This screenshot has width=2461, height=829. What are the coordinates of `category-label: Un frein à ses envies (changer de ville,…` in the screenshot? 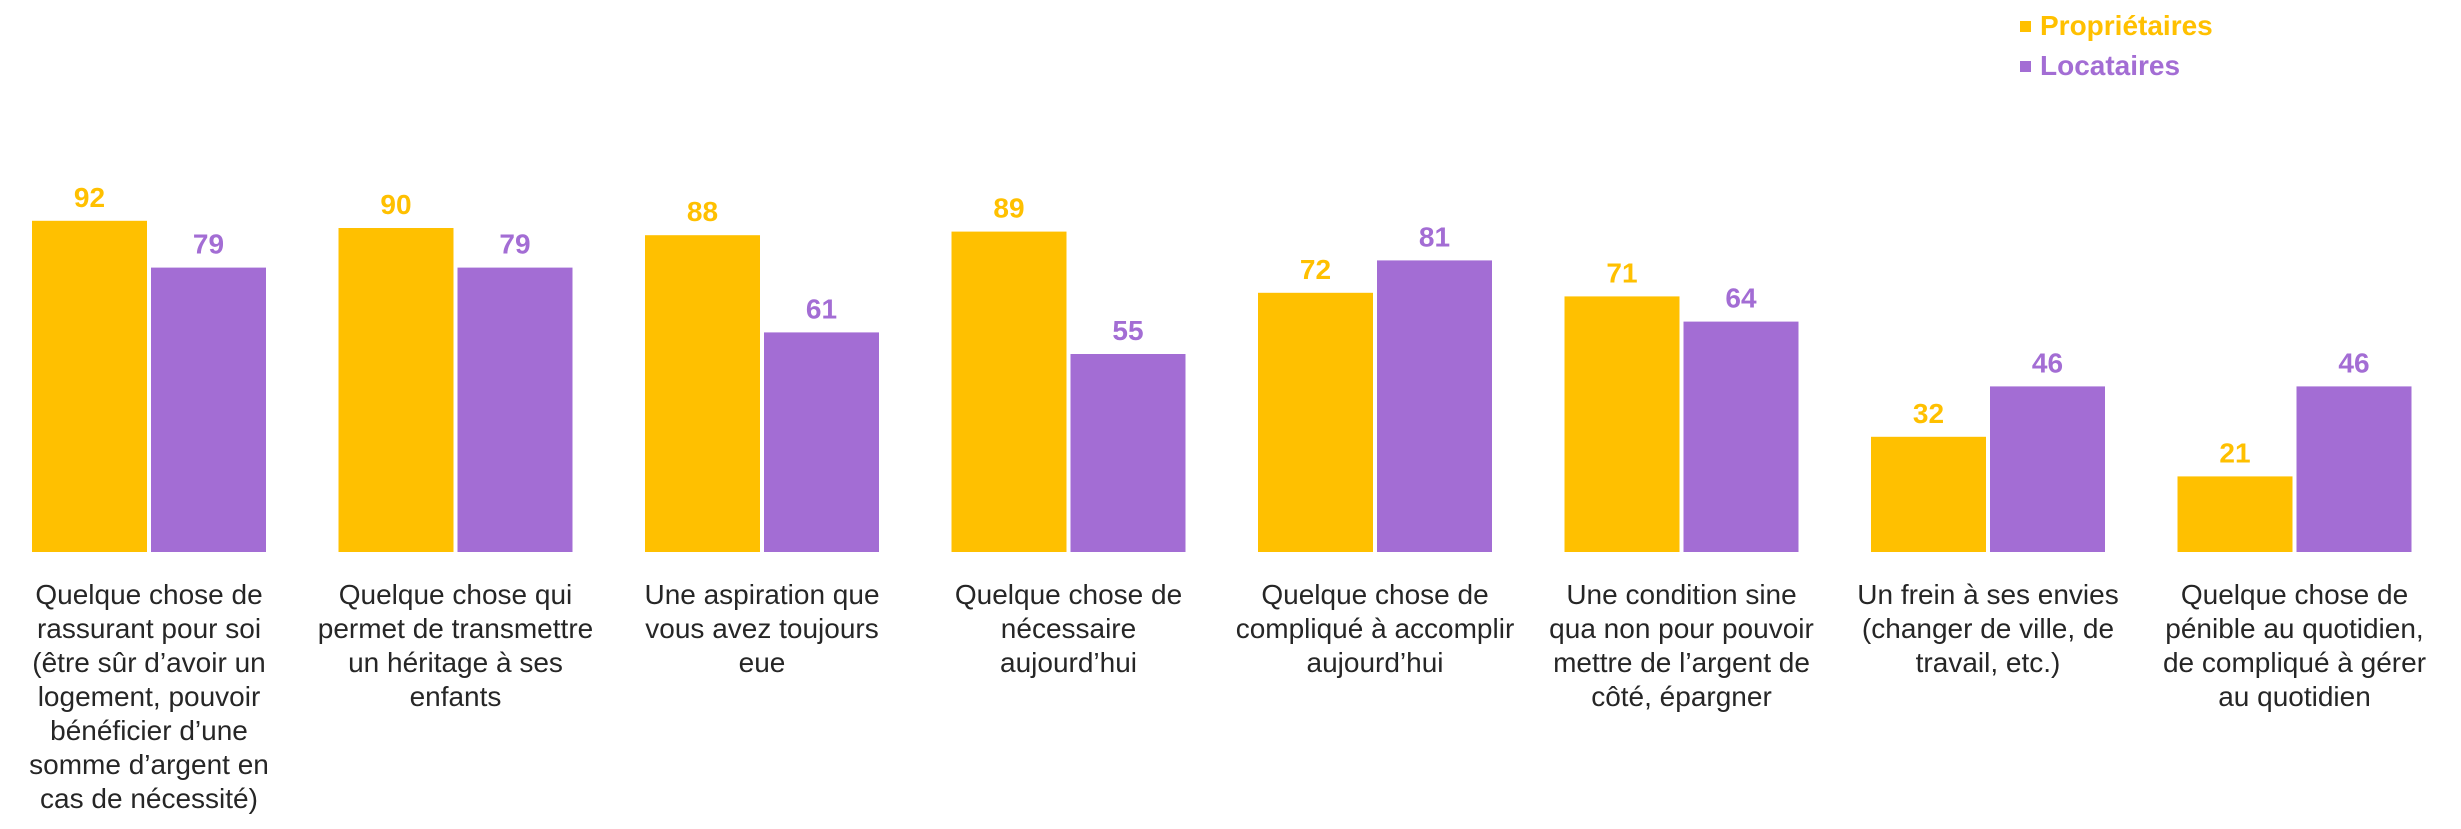 It's located at (1988, 628).